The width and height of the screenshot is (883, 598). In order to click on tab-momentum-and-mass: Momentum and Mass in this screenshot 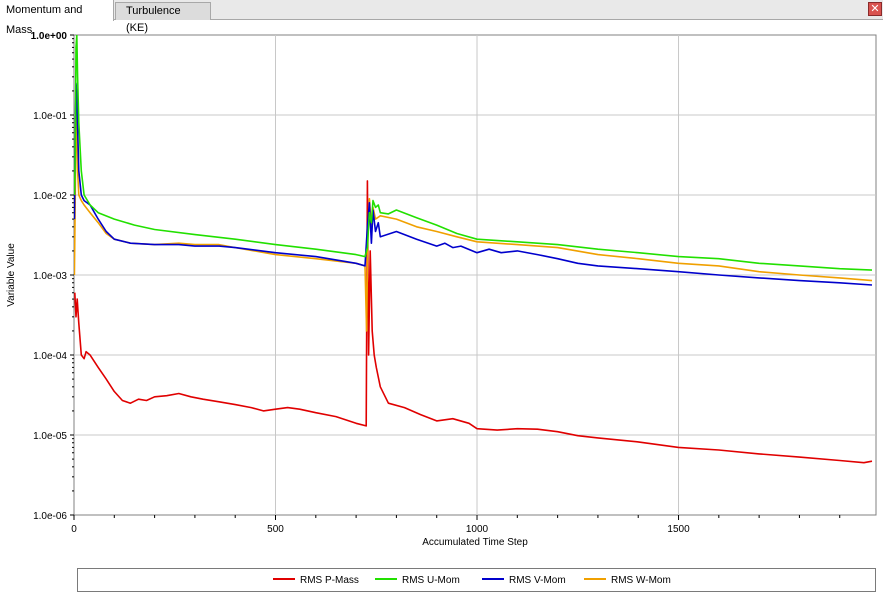, I will do `click(57, 18)`.